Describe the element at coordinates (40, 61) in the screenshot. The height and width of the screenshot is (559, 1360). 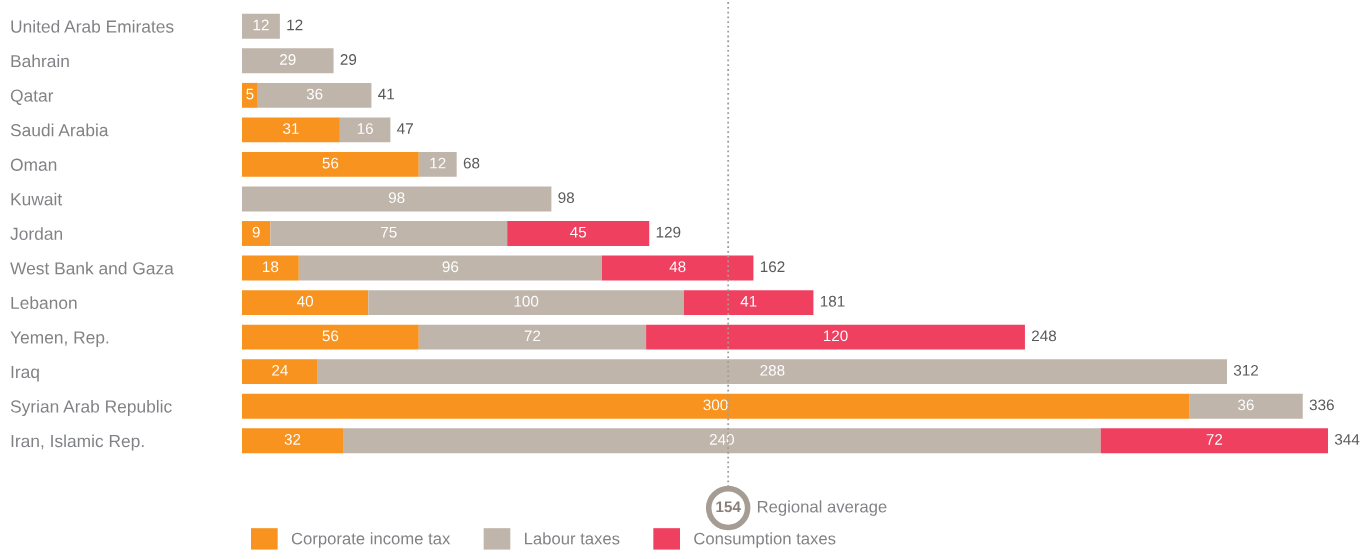
I see `y-tick-label: Bahrain` at that location.